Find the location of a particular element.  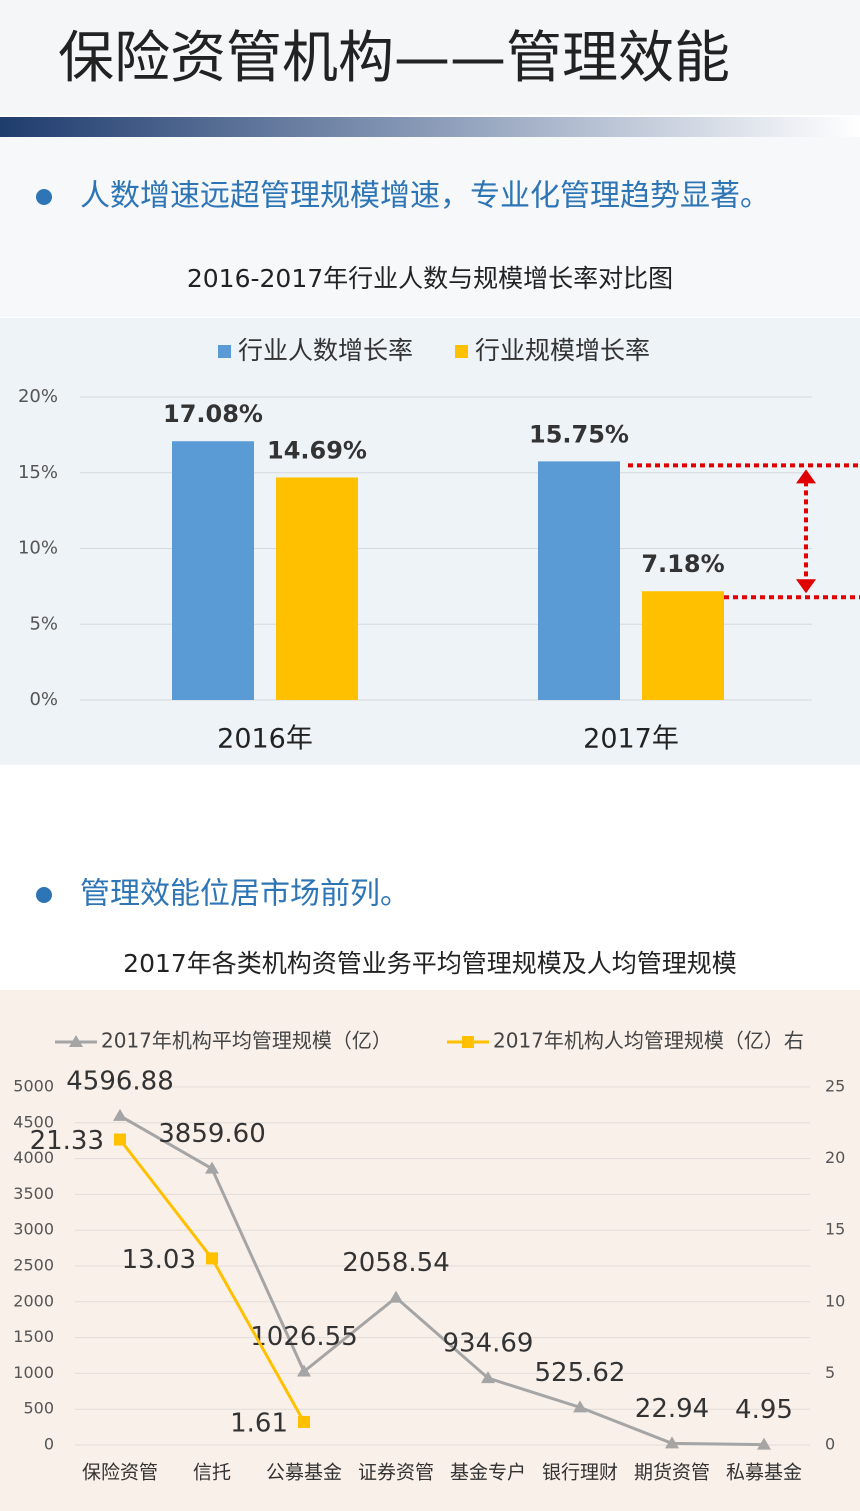

chart-title: 2017年各类机构资管业务平均管理规模及人均管理规模 is located at coordinates (430, 963).